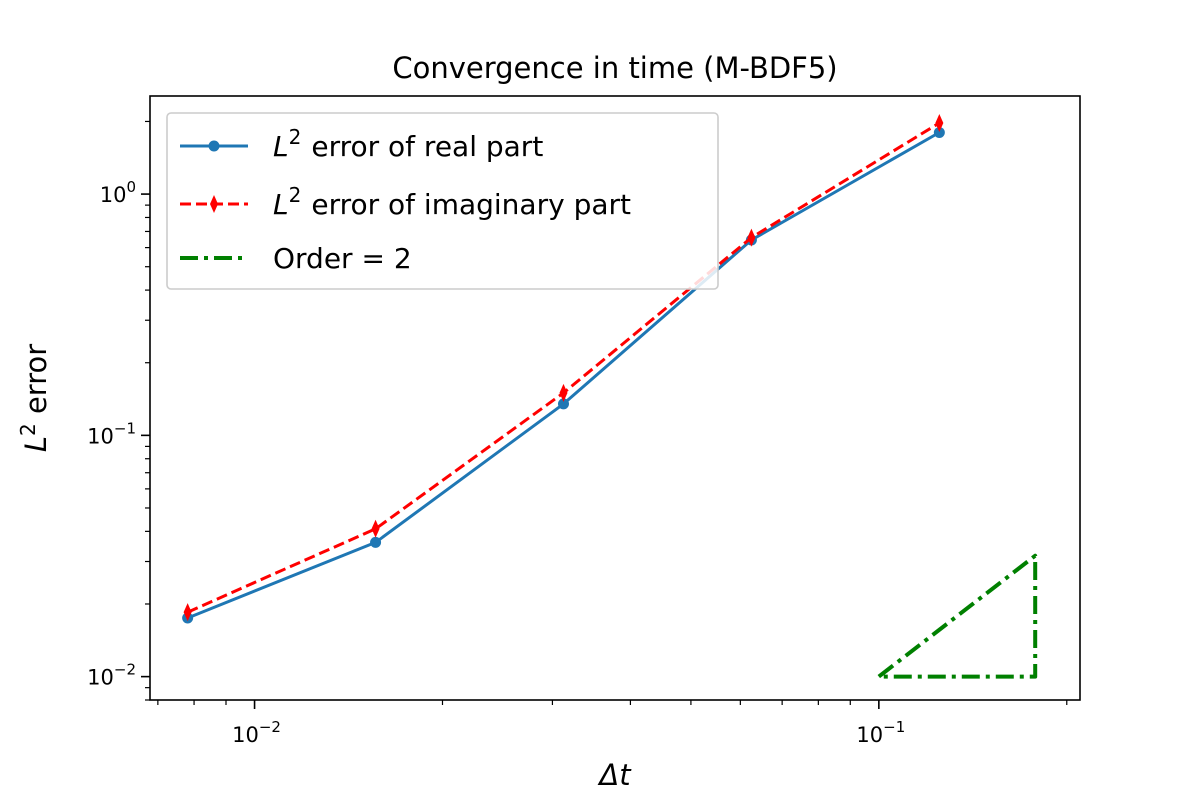  I want to click on x-tick-label: 10⁻¹, so click(880, 732).